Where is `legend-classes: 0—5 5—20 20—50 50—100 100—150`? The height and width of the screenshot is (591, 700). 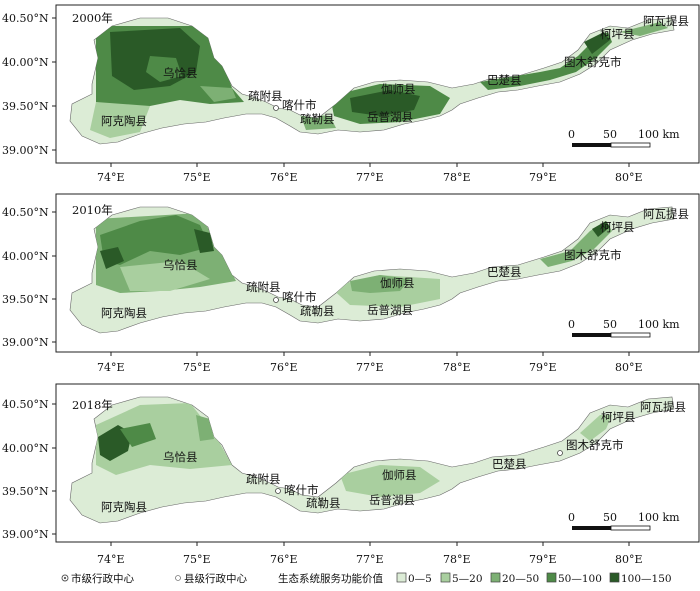 legend-classes: 0—5 5—20 20—50 50—100 100—150 is located at coordinates (534, 578).